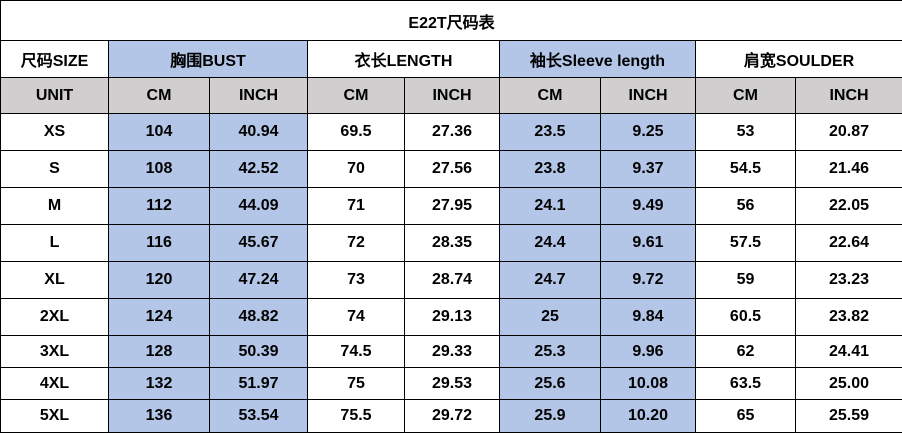 The width and height of the screenshot is (902, 433). Describe the element at coordinates (746, 416) in the screenshot. I see `value-cell: 65` at that location.